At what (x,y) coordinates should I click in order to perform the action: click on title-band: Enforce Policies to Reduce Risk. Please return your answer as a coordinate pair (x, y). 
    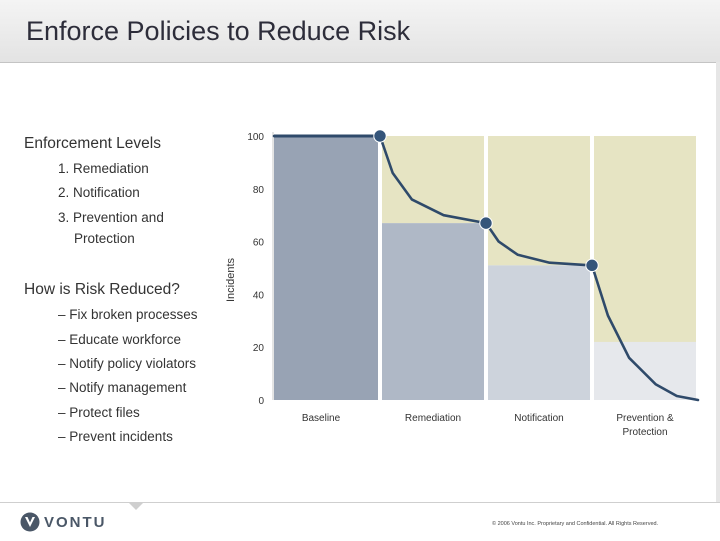
    Looking at the image, I should click on (360, 31).